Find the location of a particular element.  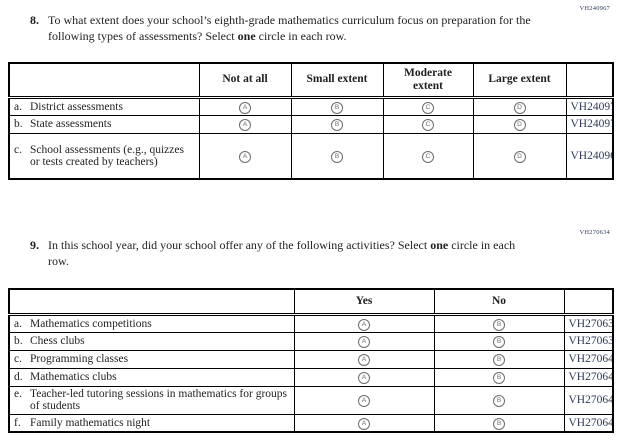

row-prefix: d. is located at coordinates (18, 377).